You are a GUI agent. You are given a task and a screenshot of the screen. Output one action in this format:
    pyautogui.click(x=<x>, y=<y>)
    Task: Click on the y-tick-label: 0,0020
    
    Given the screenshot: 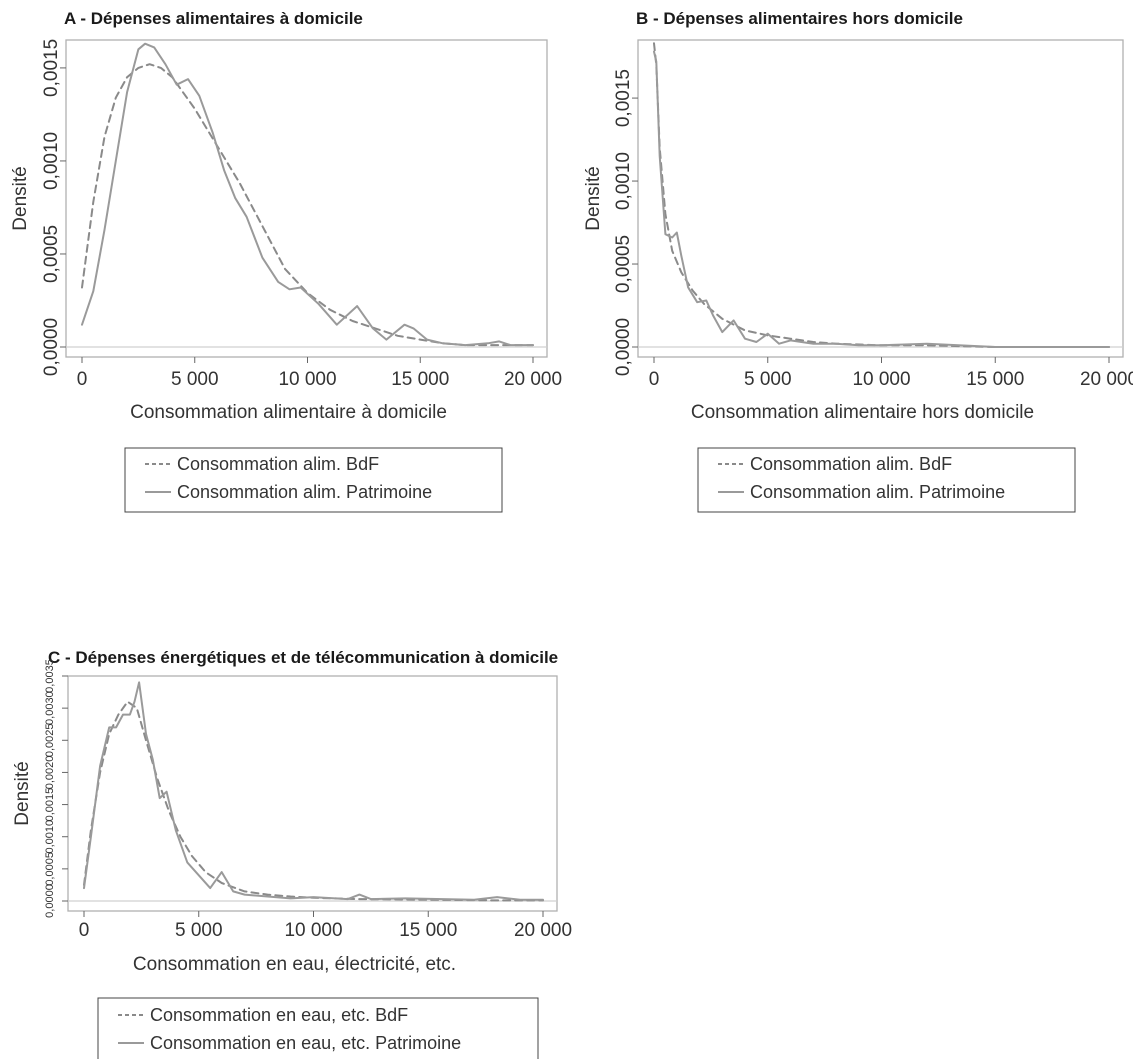 What is the action you would take?
    pyautogui.click(x=50, y=773)
    